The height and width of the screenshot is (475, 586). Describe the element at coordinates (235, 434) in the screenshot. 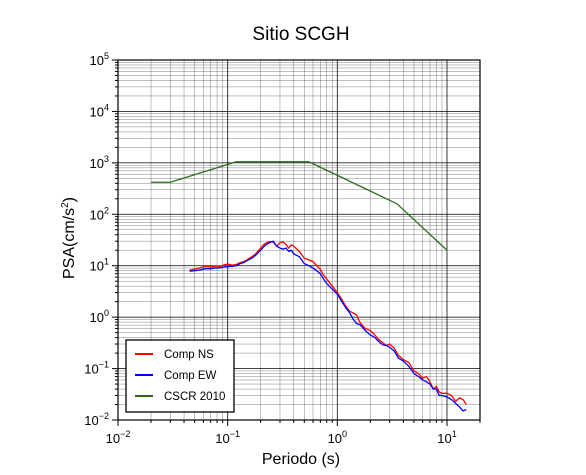

I see `x-tick-label-exp: −1` at that location.